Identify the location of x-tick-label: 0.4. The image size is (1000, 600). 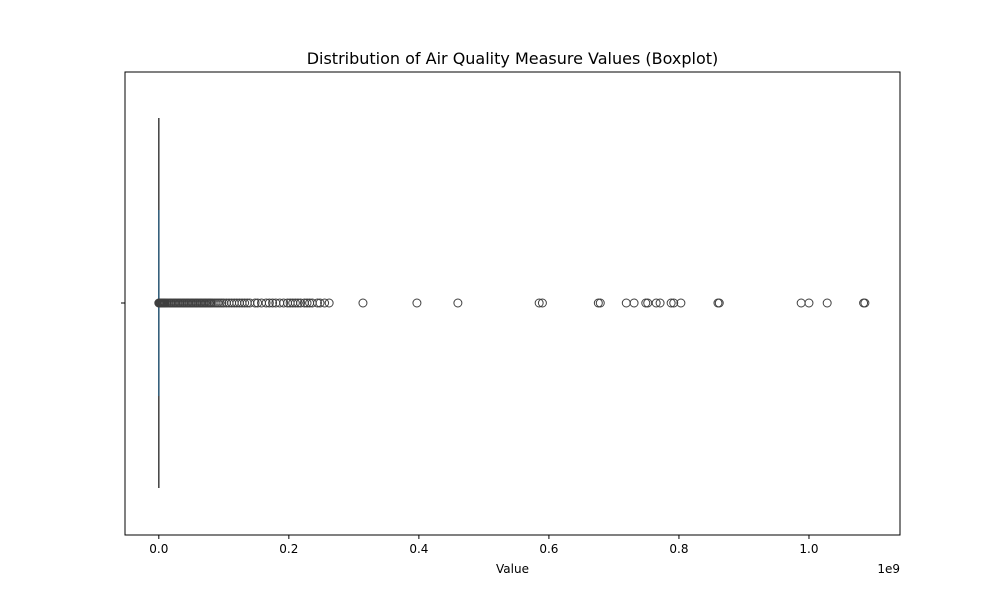
(418, 549).